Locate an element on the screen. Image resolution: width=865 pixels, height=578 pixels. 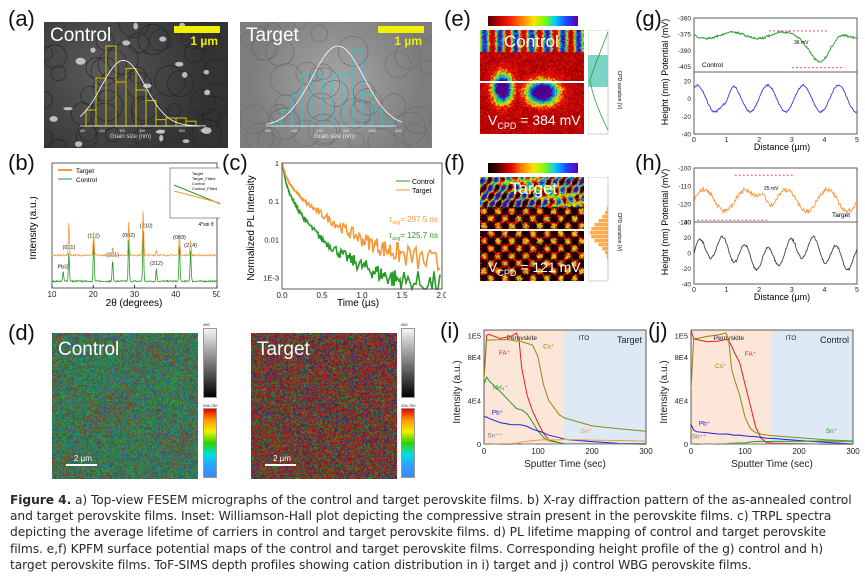
sims-ytick: 4E4 is located at coordinates (681, 401).